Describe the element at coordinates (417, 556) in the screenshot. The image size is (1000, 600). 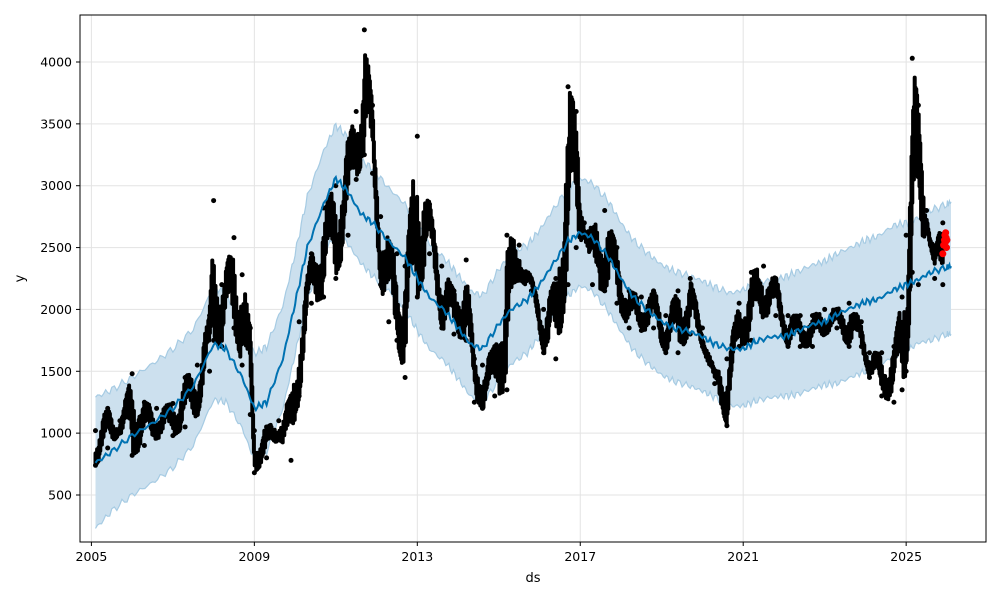
I see `x-tick-label: 2013` at that location.